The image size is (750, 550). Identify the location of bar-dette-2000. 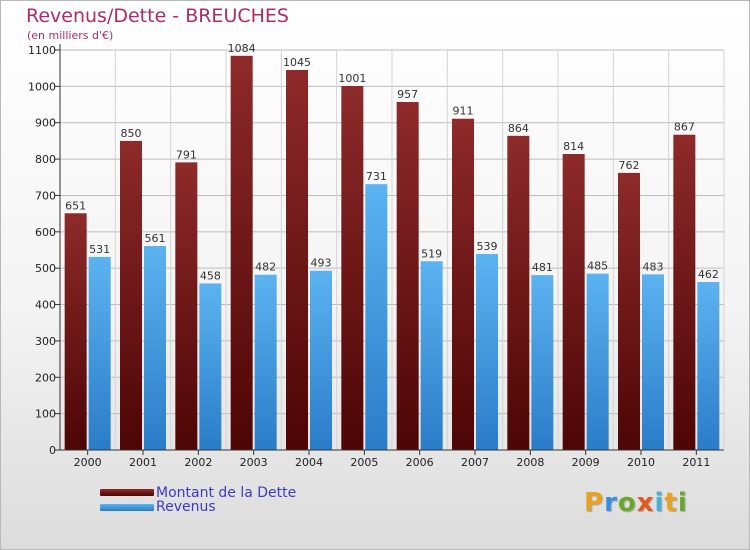
(75, 331).